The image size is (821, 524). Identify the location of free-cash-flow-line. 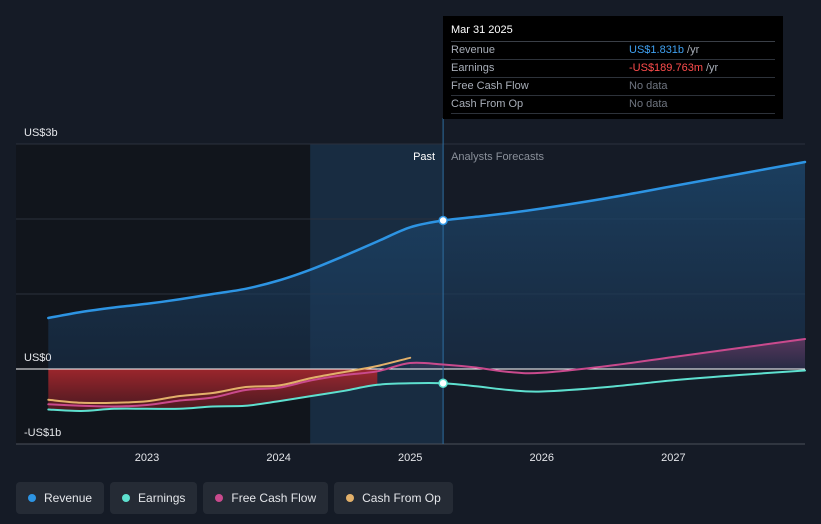
(426, 373).